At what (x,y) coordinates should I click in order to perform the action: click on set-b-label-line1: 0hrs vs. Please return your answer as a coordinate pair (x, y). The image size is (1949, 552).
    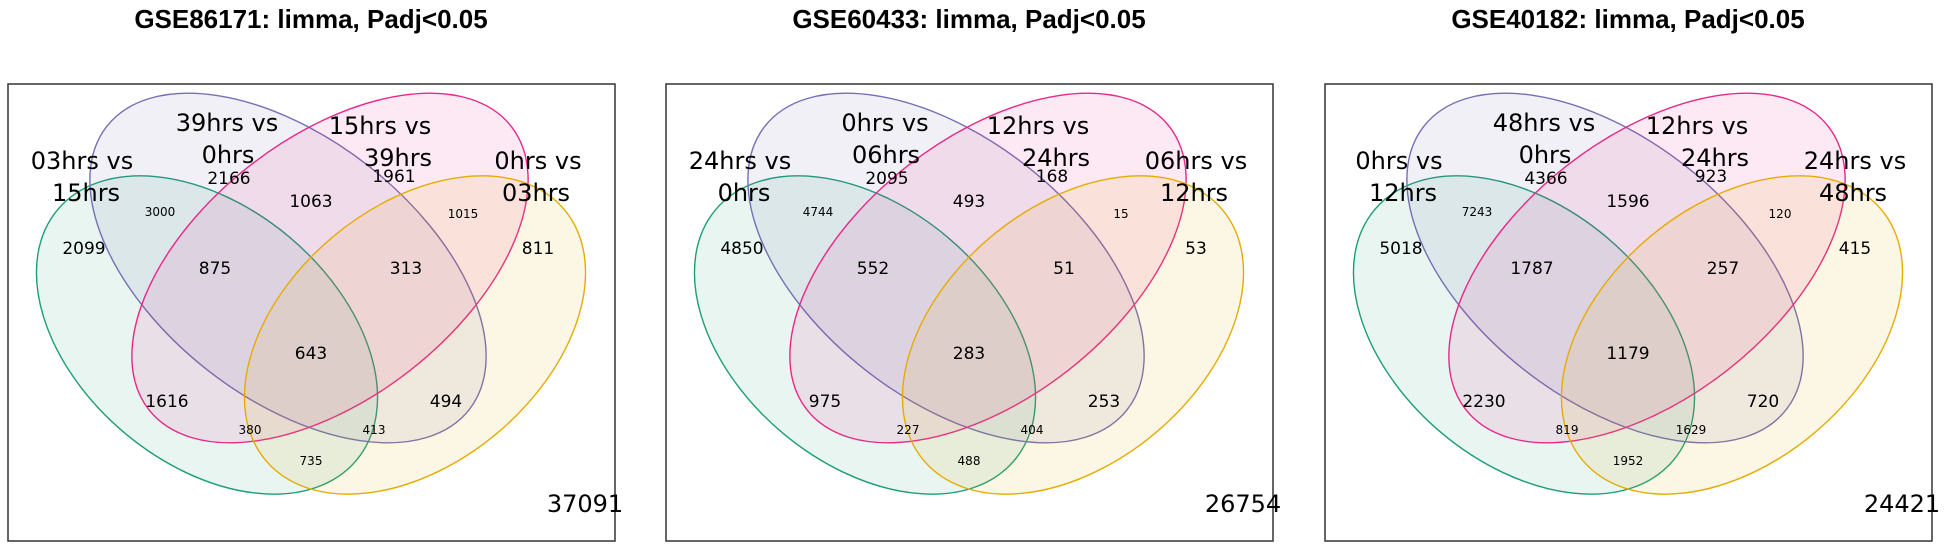
    Looking at the image, I should click on (884, 123).